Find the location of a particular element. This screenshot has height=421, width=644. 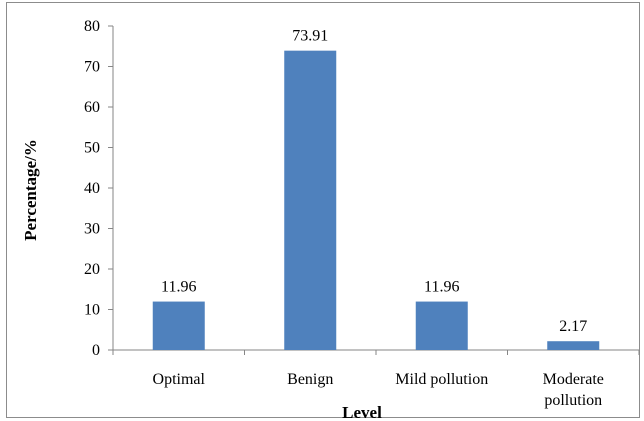

y-tick-label: 60 is located at coordinates (92, 107).